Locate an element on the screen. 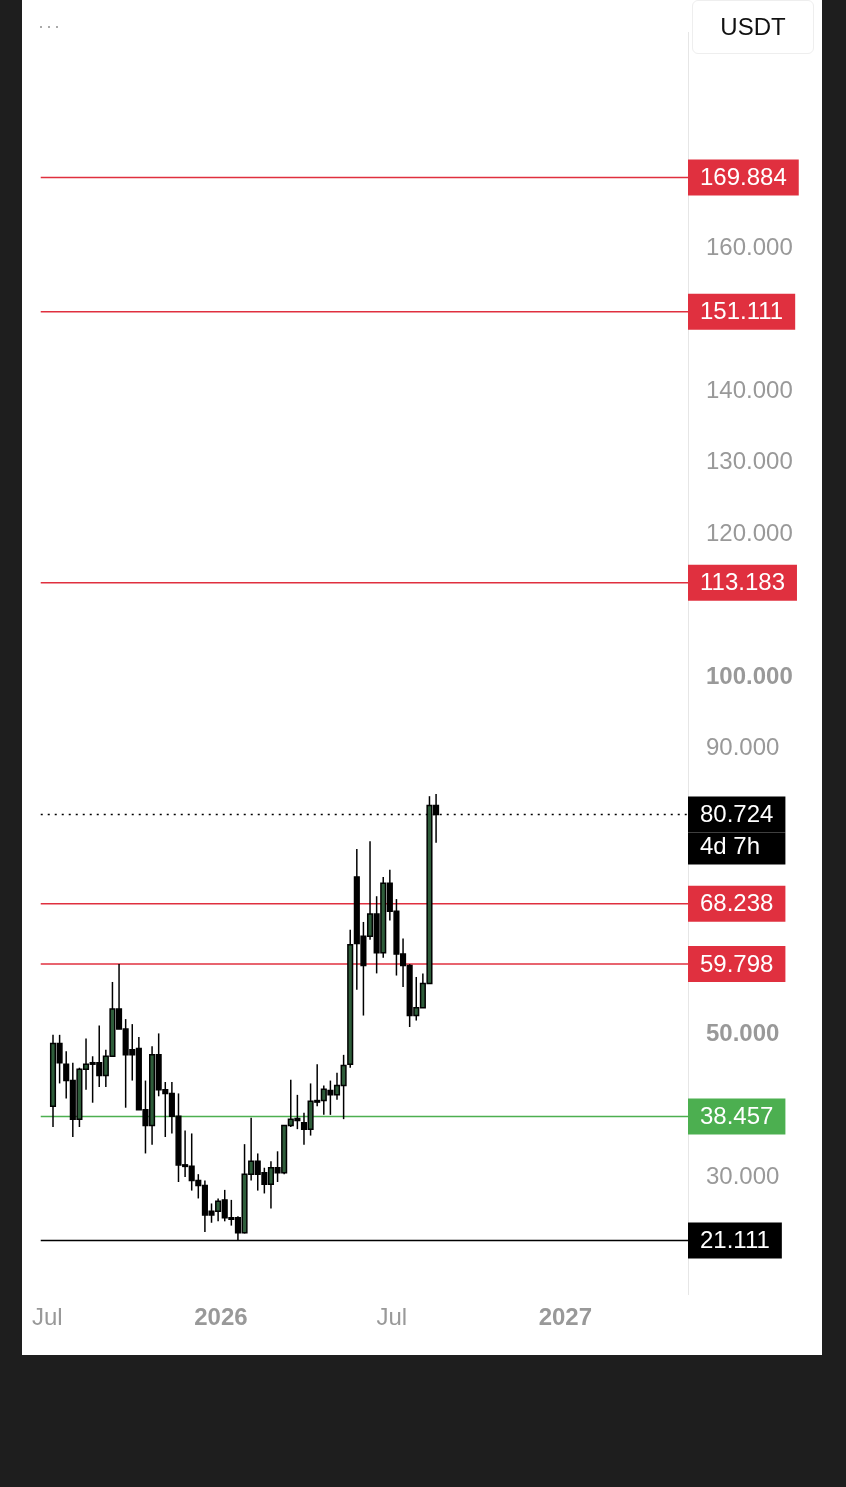 Image resolution: width=846 pixels, height=1487 pixels. y-tick-label: 140.000 is located at coordinates (749, 389).